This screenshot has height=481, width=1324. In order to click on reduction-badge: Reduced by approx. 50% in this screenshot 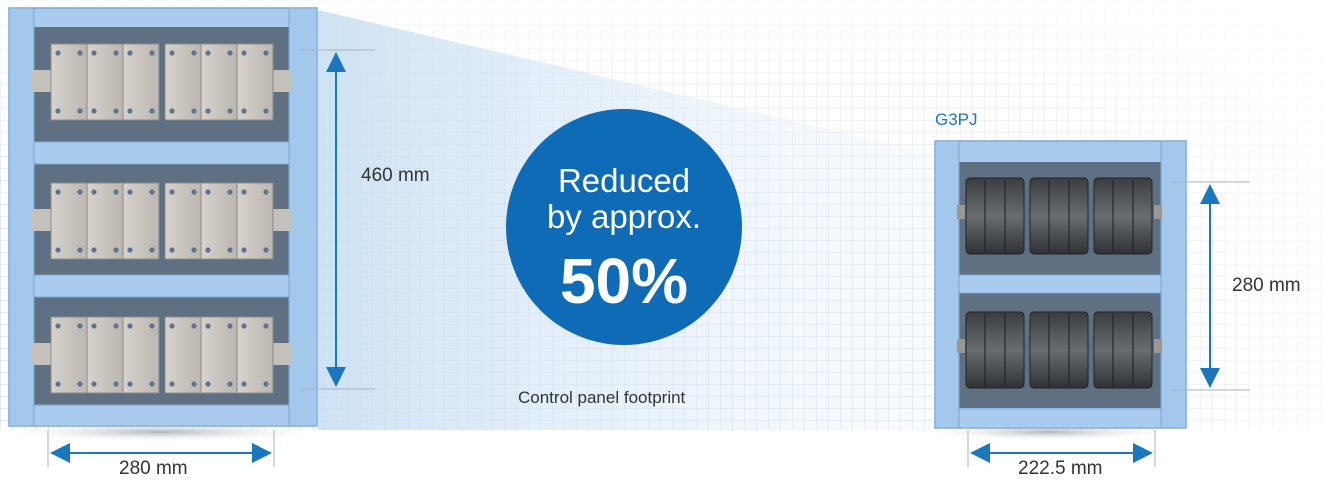, I will do `click(624, 227)`.